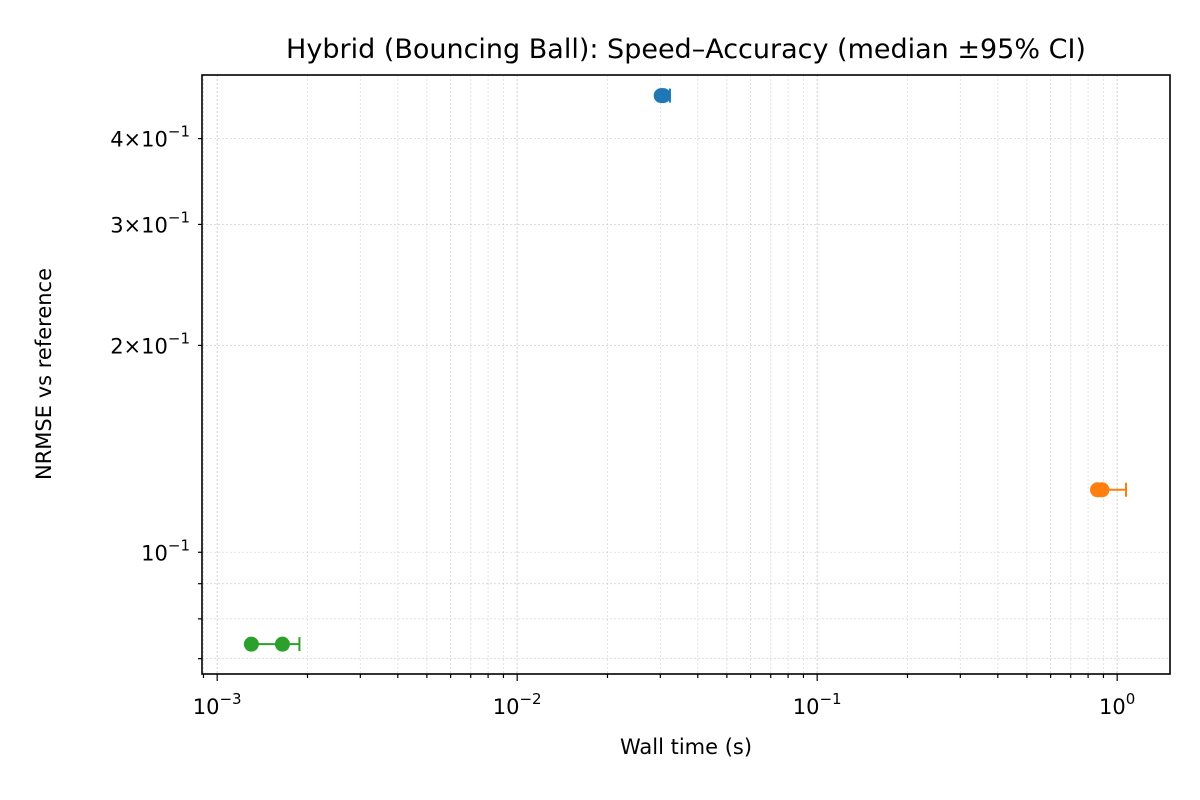  Describe the element at coordinates (150, 222) in the screenshot. I see `y-tick-label: 3×10⁻¹` at that location.